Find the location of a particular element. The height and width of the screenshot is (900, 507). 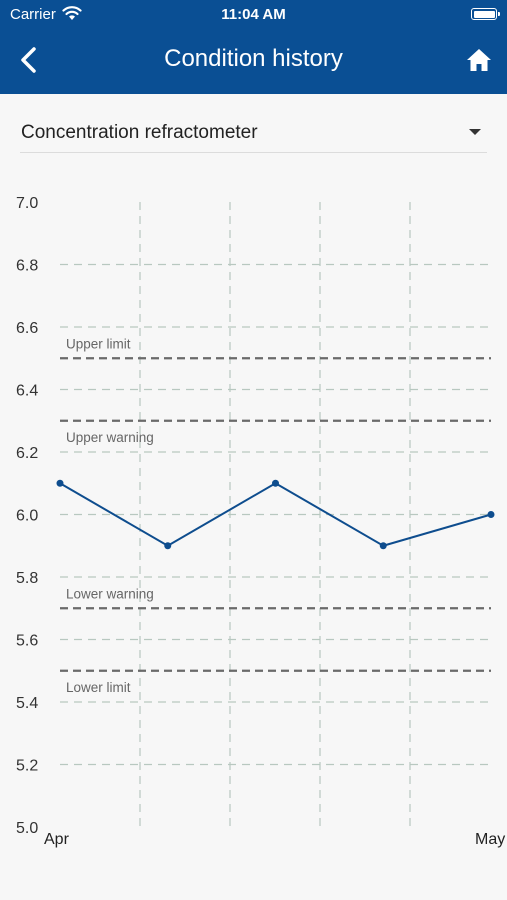

x-tick-label: Apr is located at coordinates (57, 839).